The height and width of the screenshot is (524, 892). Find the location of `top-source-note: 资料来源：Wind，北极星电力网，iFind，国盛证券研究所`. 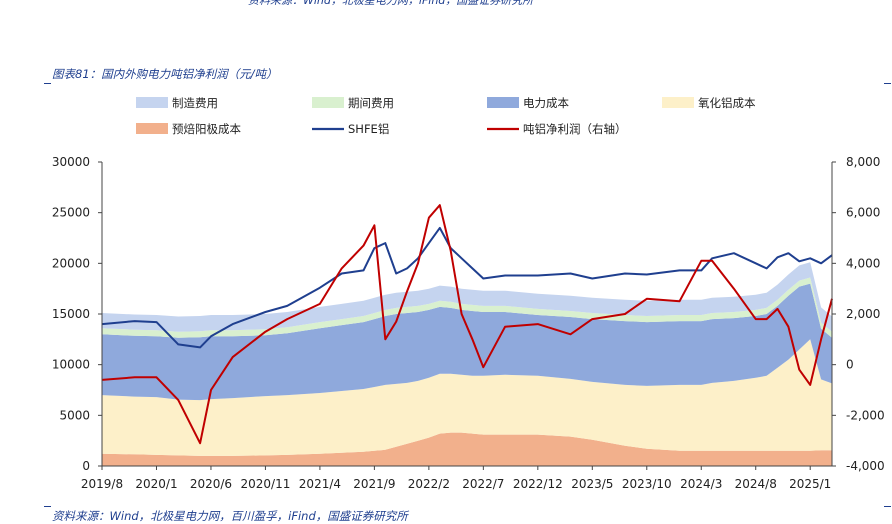

top-source-note: 资料来源：Wind，北极星电力网，iFind，国盛证券研究所 is located at coordinates (391, 3).